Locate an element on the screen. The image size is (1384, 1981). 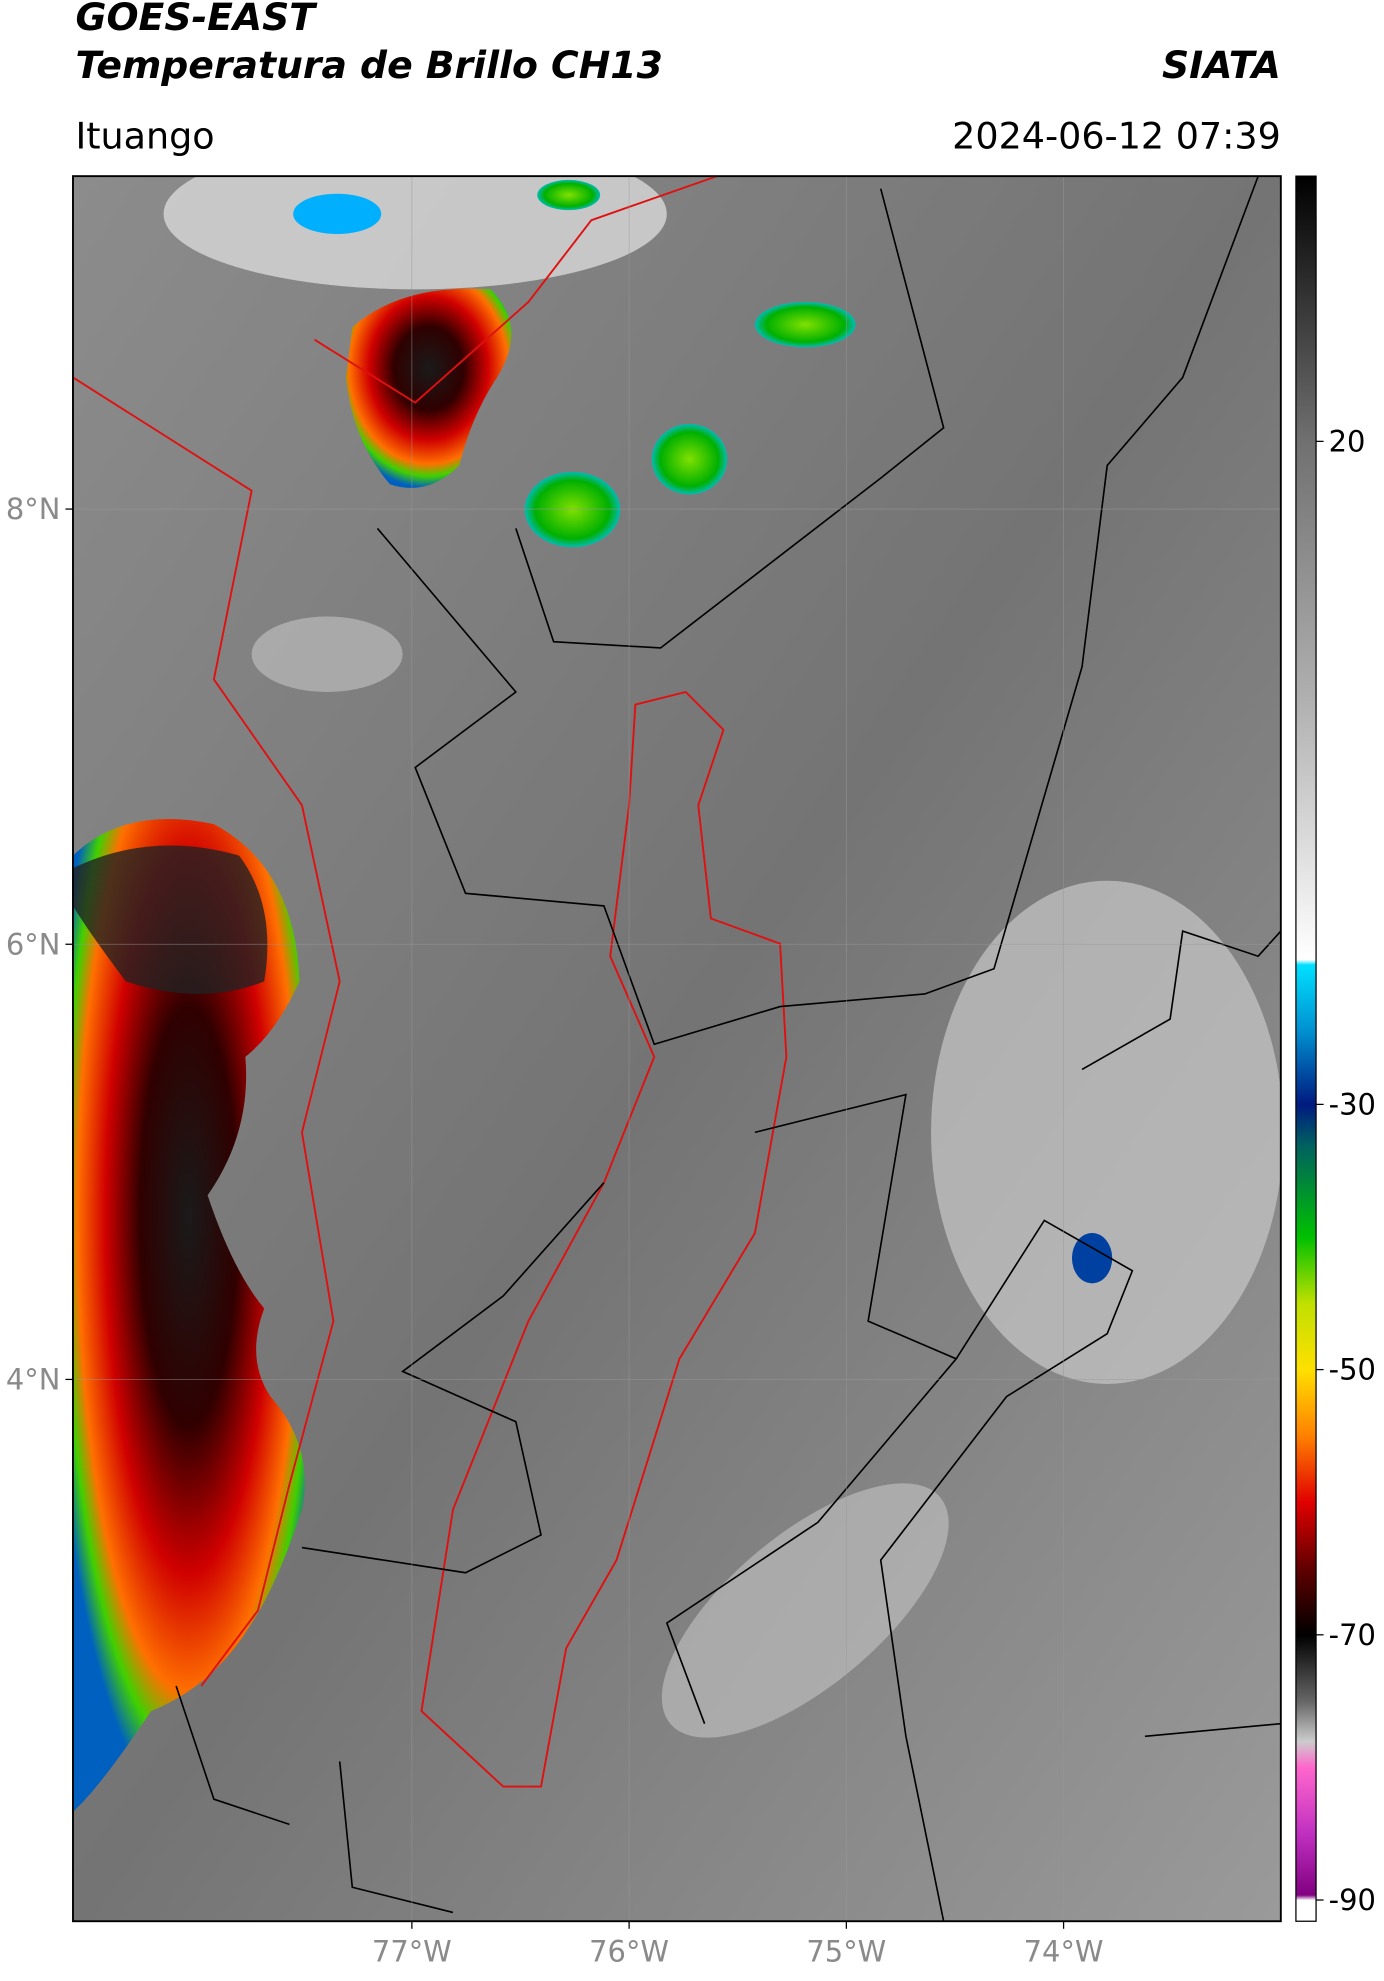
x-tick-label: 74°W is located at coordinates (1064, 1951).